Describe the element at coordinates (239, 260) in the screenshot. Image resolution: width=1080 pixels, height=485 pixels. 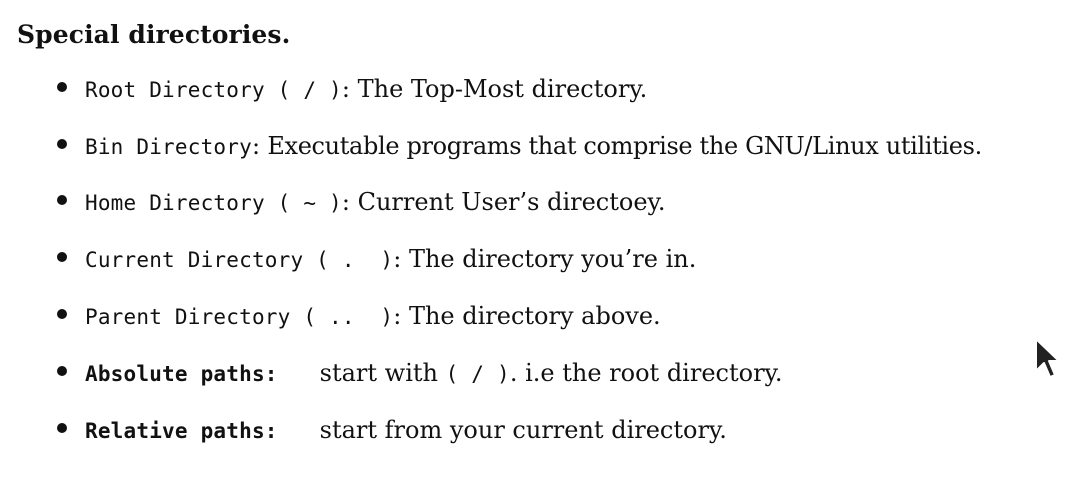
I see `term-current-directory: Current Directory ( . )` at that location.